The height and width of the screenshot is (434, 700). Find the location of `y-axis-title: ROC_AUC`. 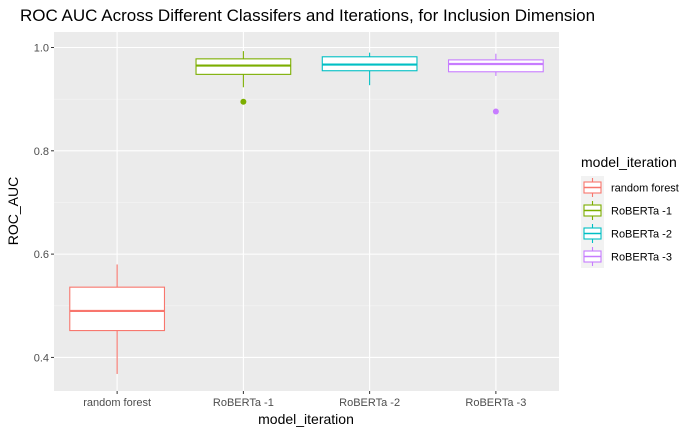

y-axis-title: ROC_AUC is located at coordinates (13, 211).